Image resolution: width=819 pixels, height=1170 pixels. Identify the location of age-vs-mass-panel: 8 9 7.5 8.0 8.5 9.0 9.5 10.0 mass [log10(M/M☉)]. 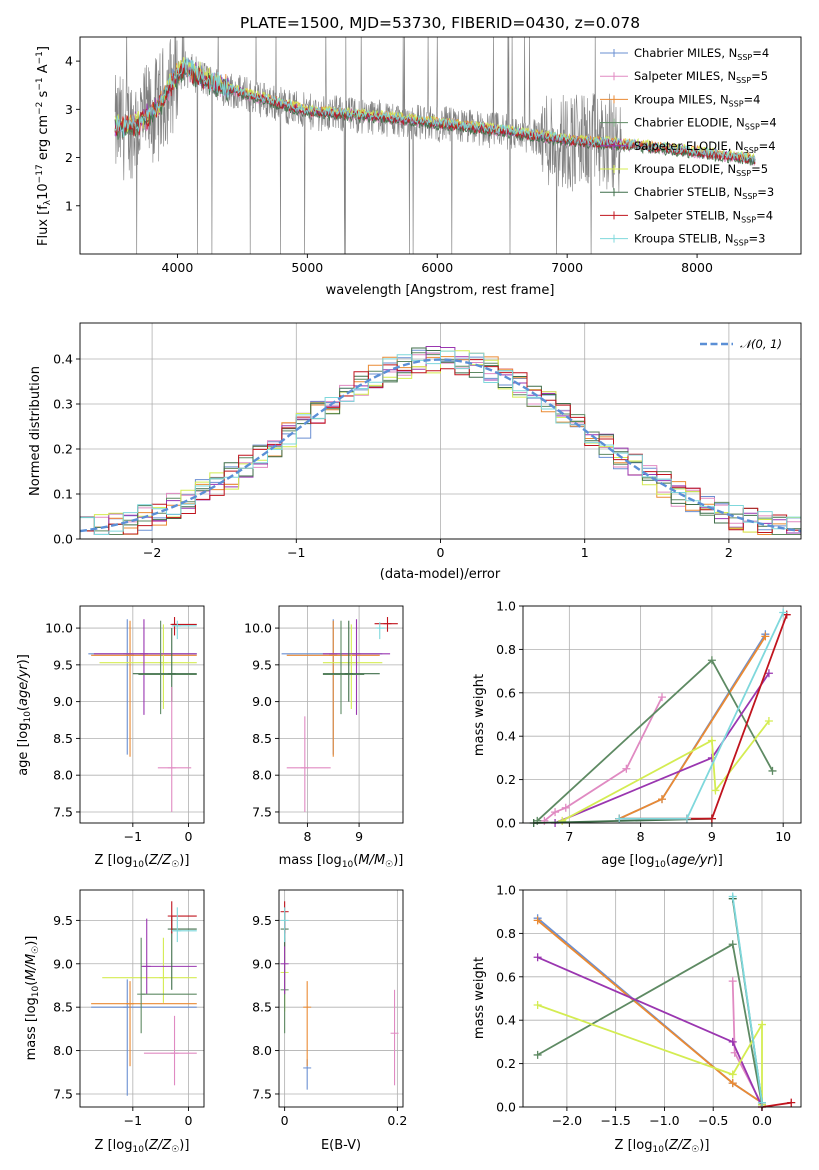
(324, 737).